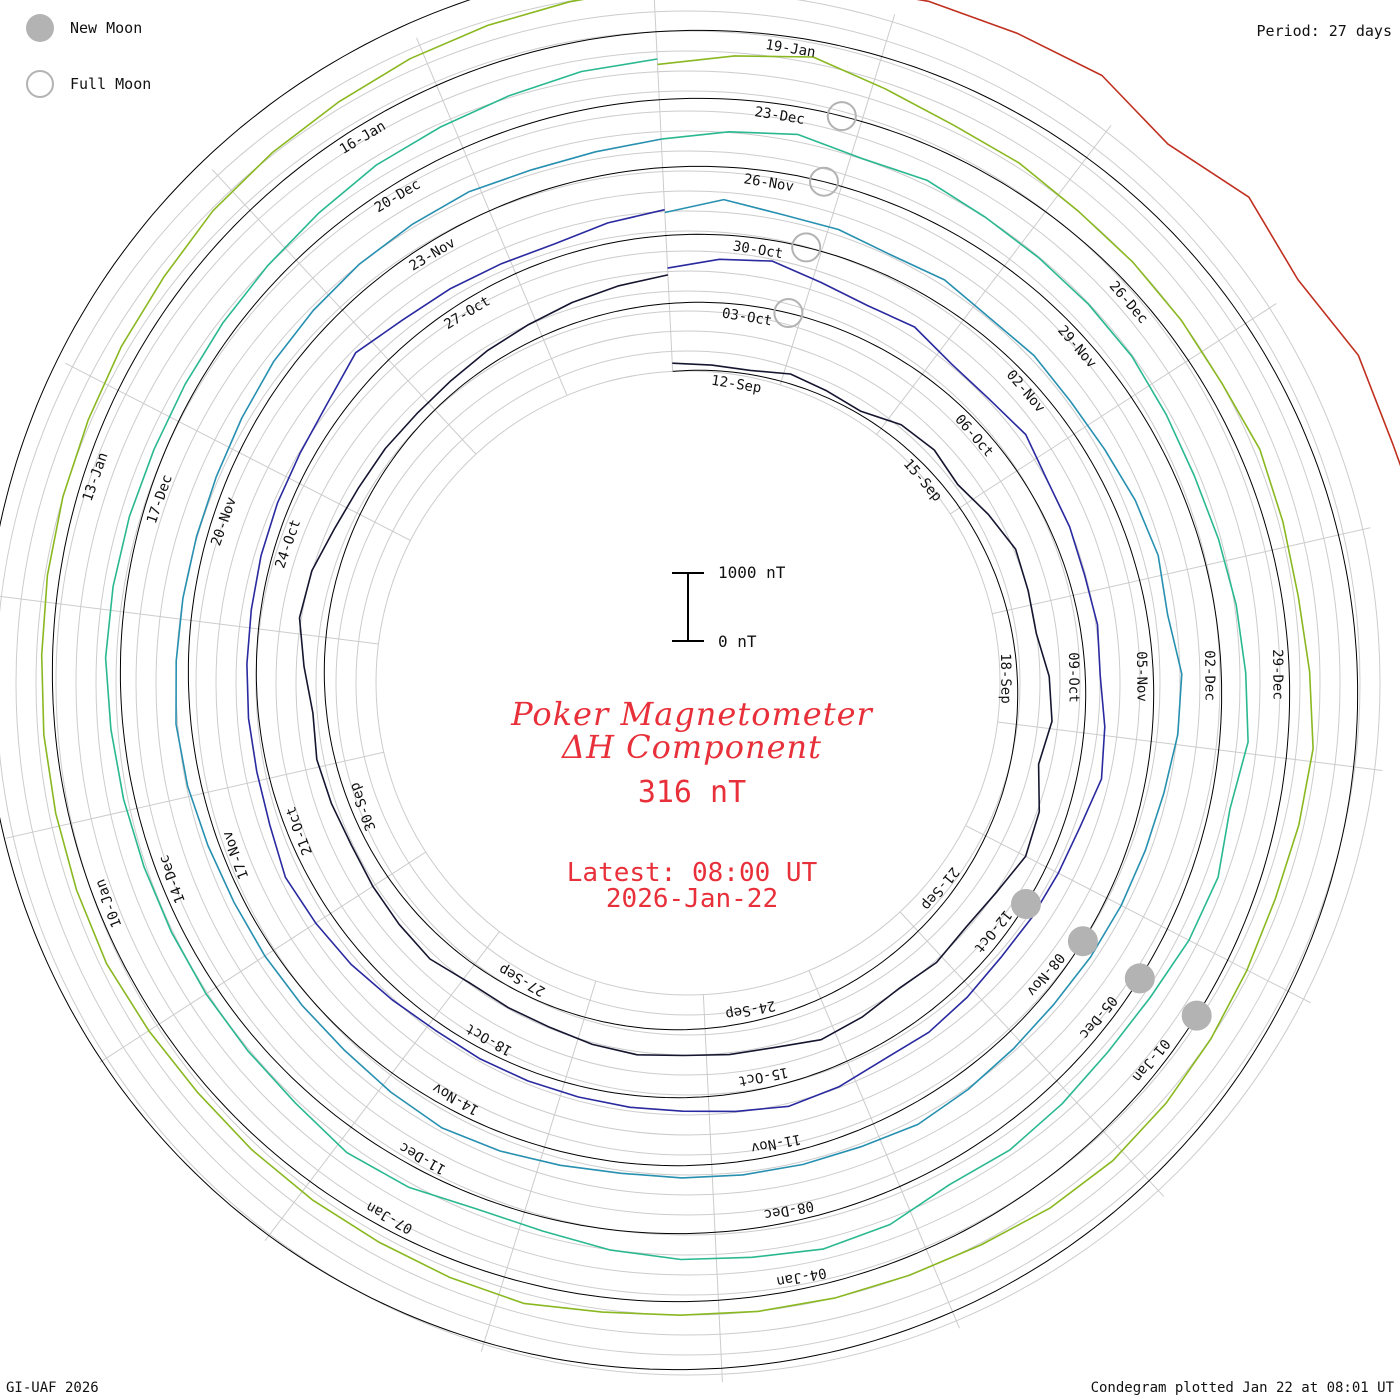 This screenshot has width=1400, height=1400. What do you see at coordinates (1005, 678) in the screenshot?
I see `date-label: 18-Sep` at bounding box center [1005, 678].